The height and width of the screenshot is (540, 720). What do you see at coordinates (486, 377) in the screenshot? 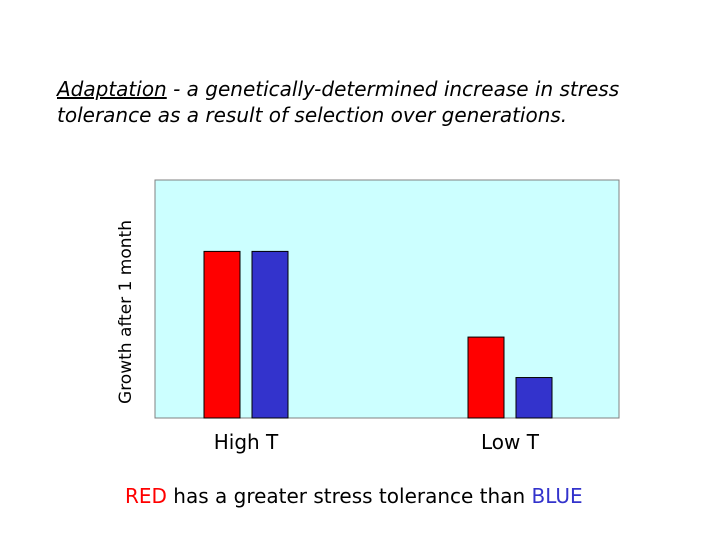
I see `bar-red-low-t` at bounding box center [486, 377].